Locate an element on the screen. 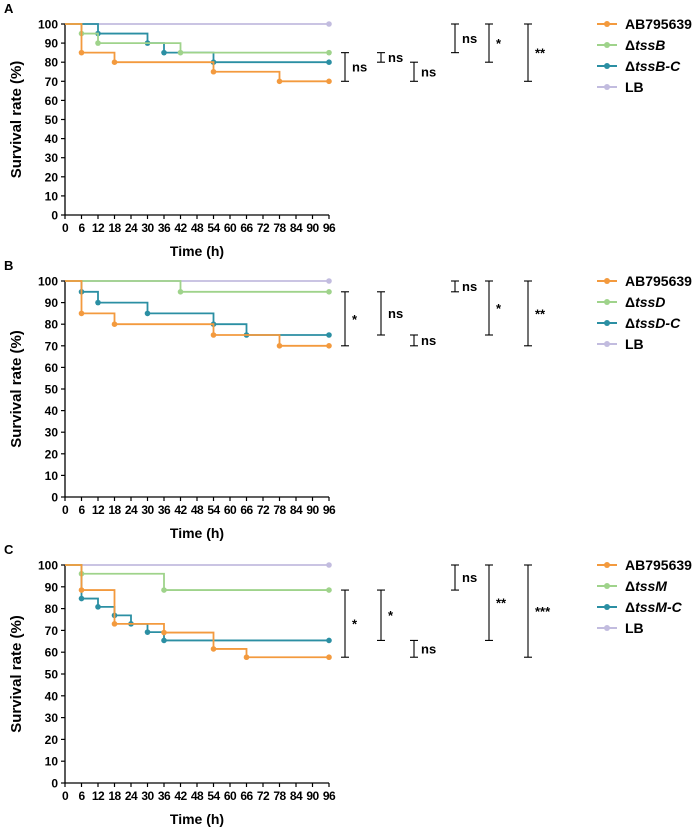 This screenshot has height=831, width=700. x-tick-label: 66 is located at coordinates (246, 796).